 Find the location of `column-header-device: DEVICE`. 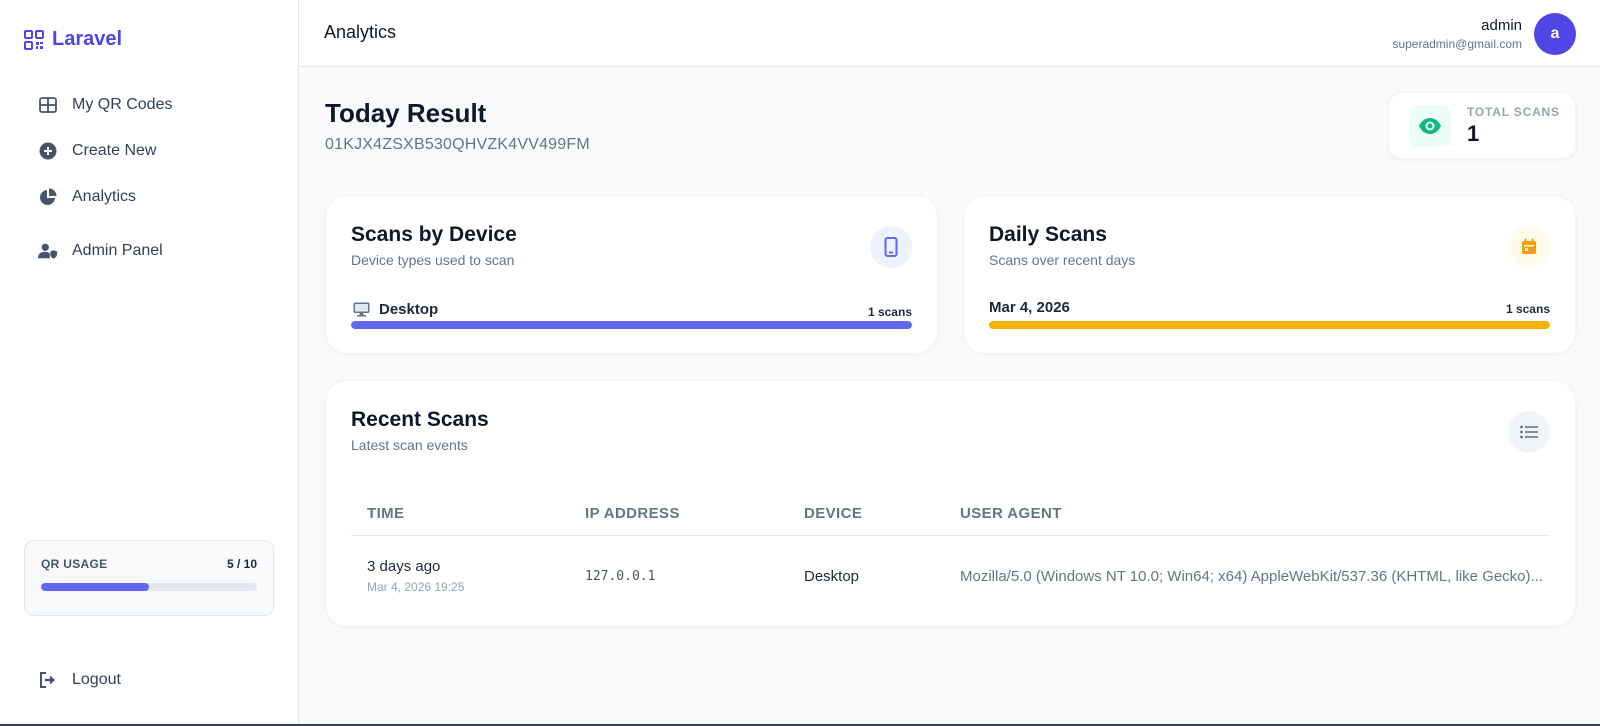

column-header-device: DEVICE is located at coordinates (833, 513).